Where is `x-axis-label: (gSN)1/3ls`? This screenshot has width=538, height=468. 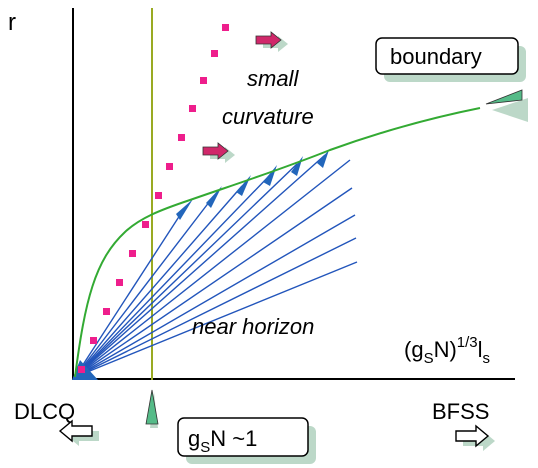 x-axis-label: (gSN)1/3ls is located at coordinates (447, 350).